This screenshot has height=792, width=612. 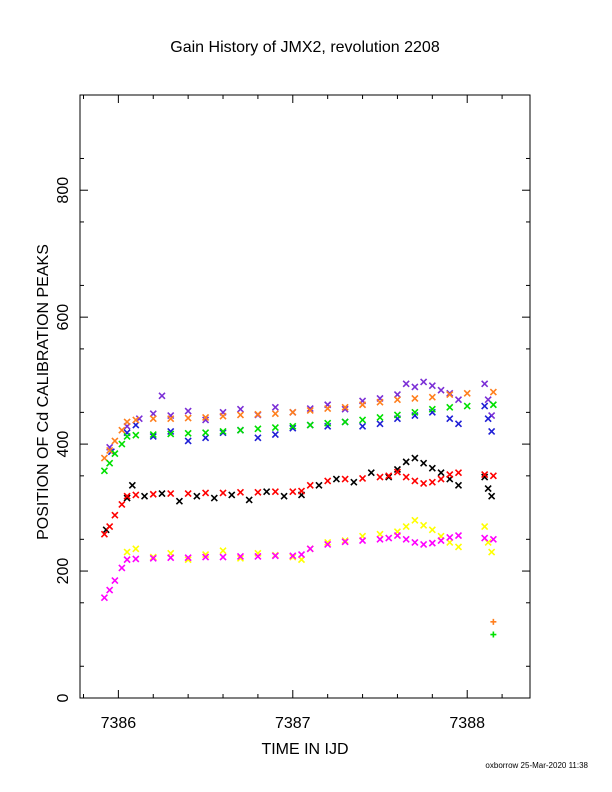 I want to click on y-tick-label: 0, so click(x=63, y=697).